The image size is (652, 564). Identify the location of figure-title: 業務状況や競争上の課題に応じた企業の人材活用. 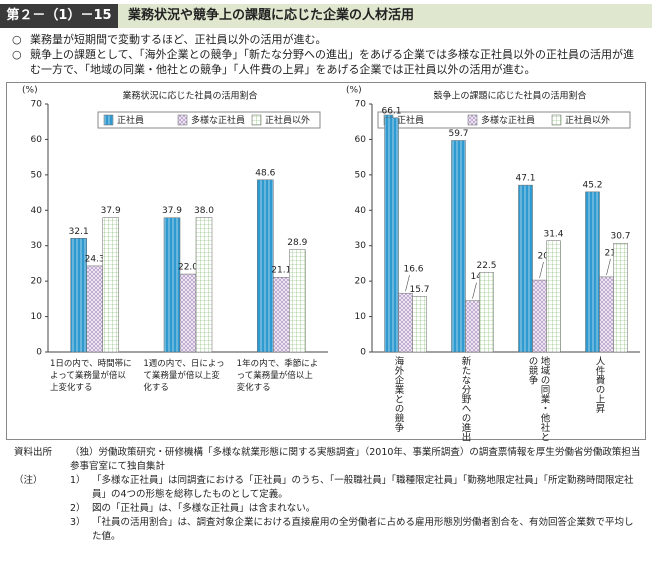
(271, 15).